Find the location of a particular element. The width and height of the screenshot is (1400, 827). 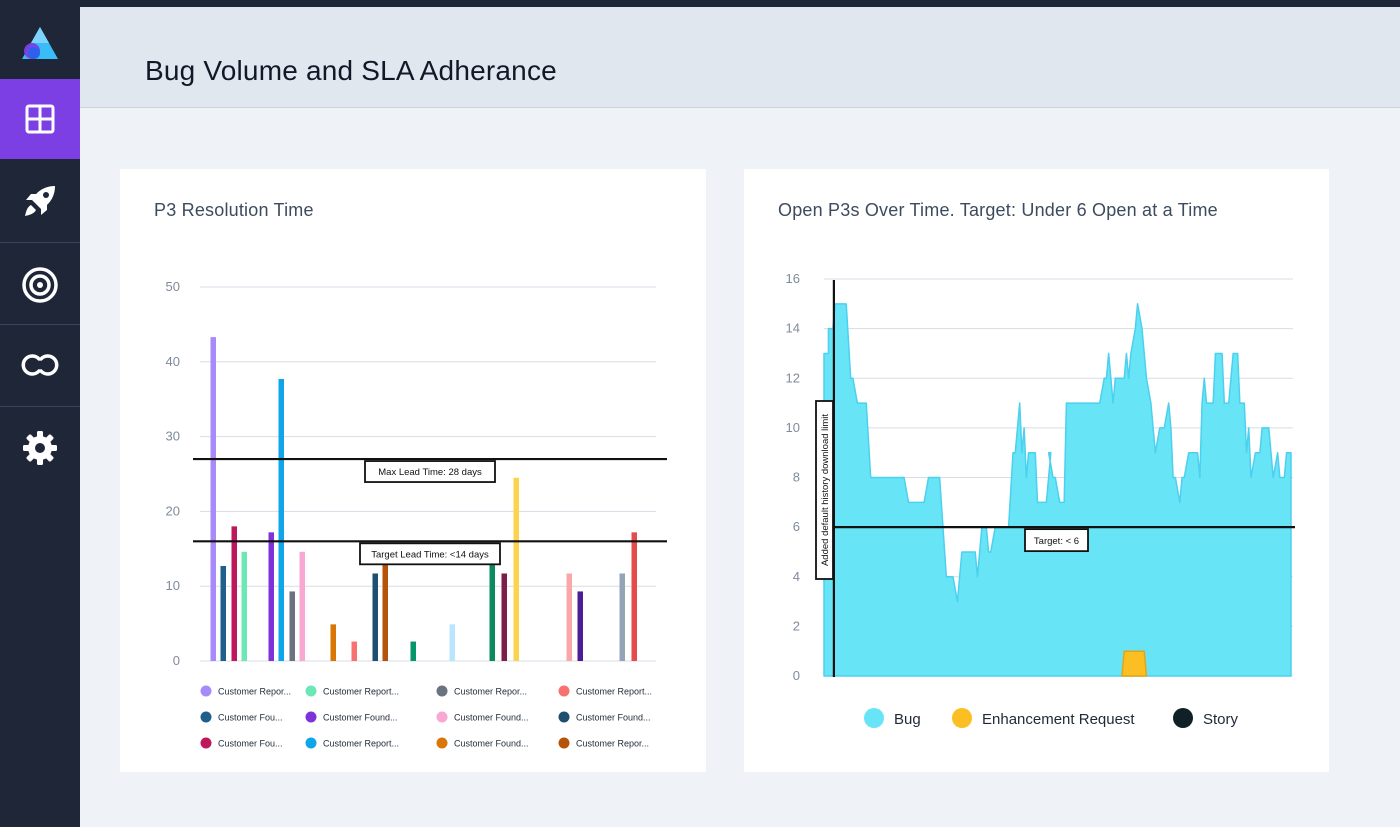

top-strip is located at coordinates (700, 3).